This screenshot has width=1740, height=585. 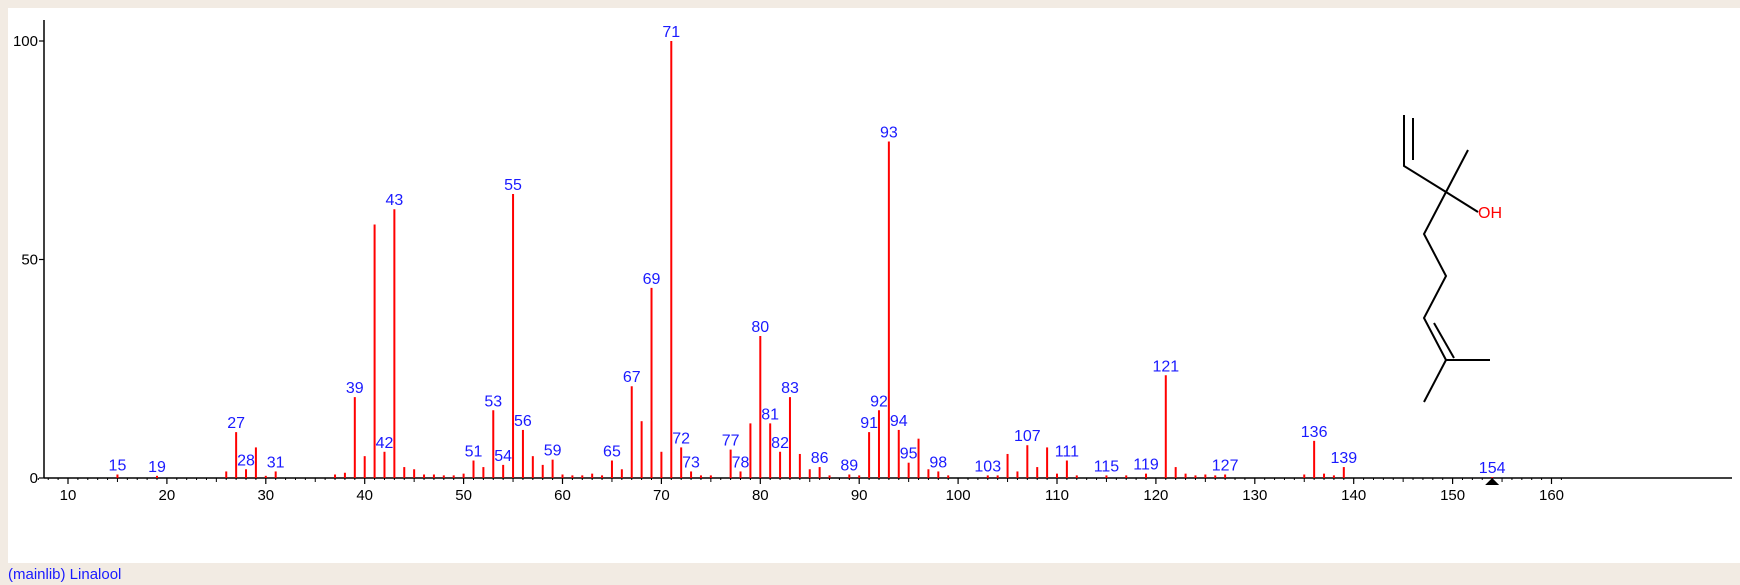 I want to click on y-tick-label: 0, so click(x=34, y=478).